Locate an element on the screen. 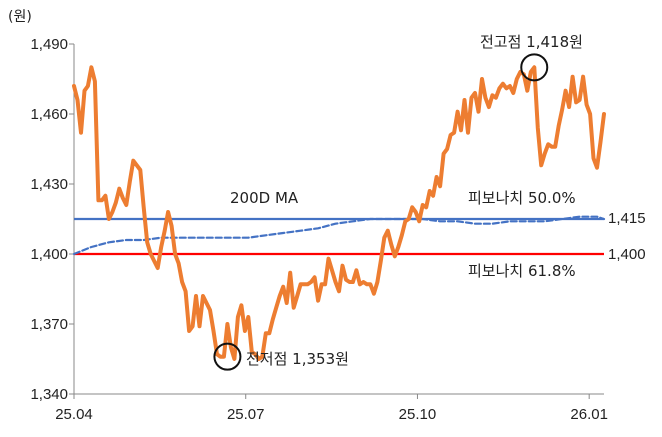 Image resolution: width=662 pixels, height=437 pixels. fib-618-label: 피보나치 61.8% is located at coordinates (522, 271).